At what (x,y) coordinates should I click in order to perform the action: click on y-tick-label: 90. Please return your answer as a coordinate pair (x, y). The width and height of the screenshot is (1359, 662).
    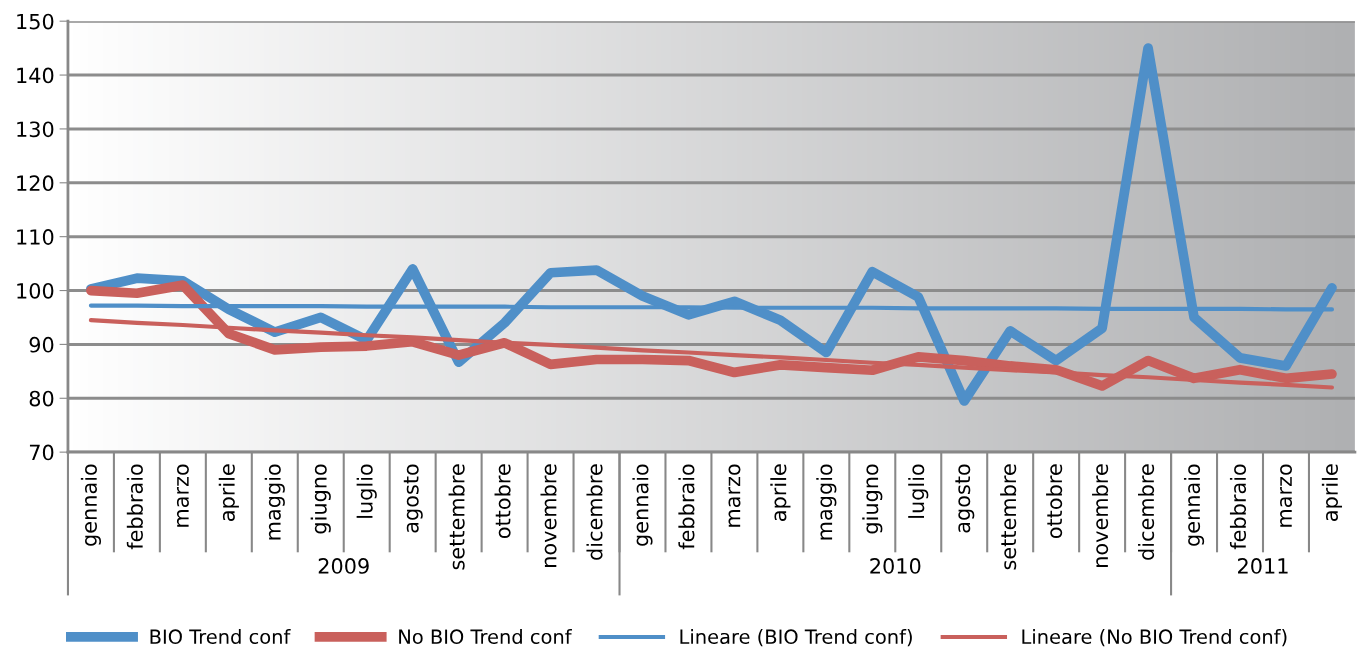
    Looking at the image, I should click on (41, 344).